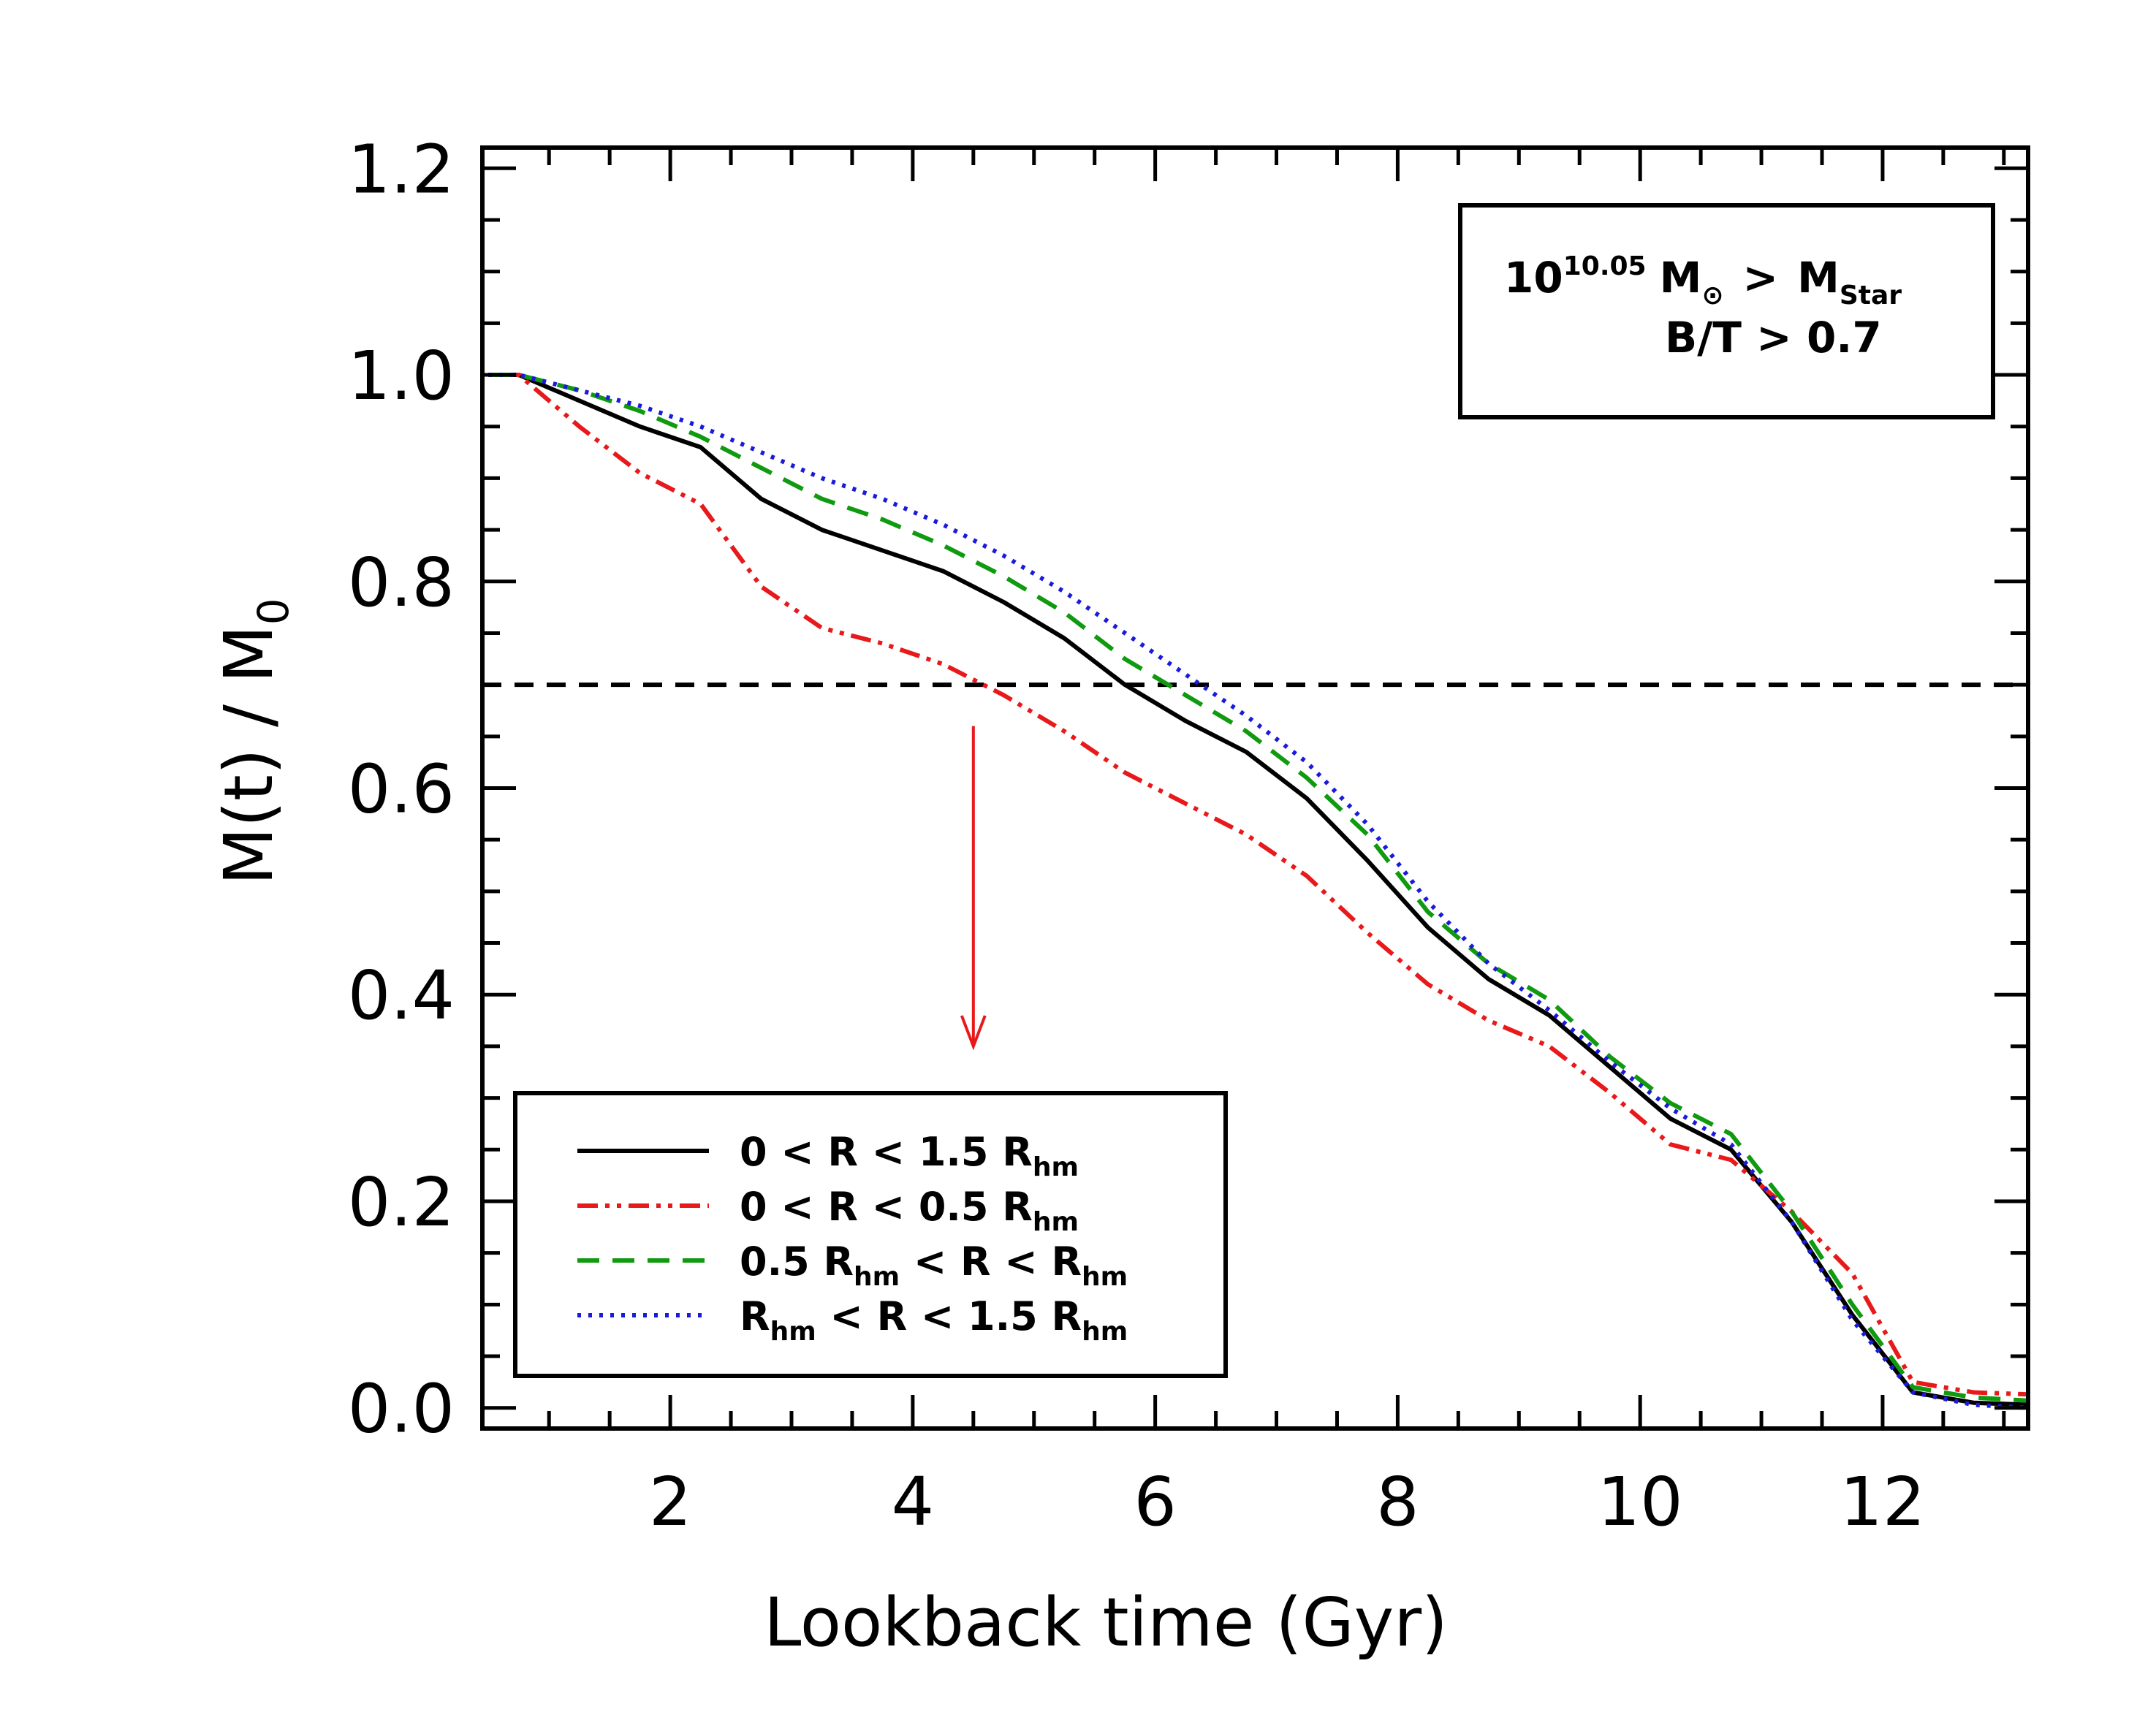  I want to click on info-box: 1010.05 M⊙ > MStar B/T > 0.7, so click(1726, 311).